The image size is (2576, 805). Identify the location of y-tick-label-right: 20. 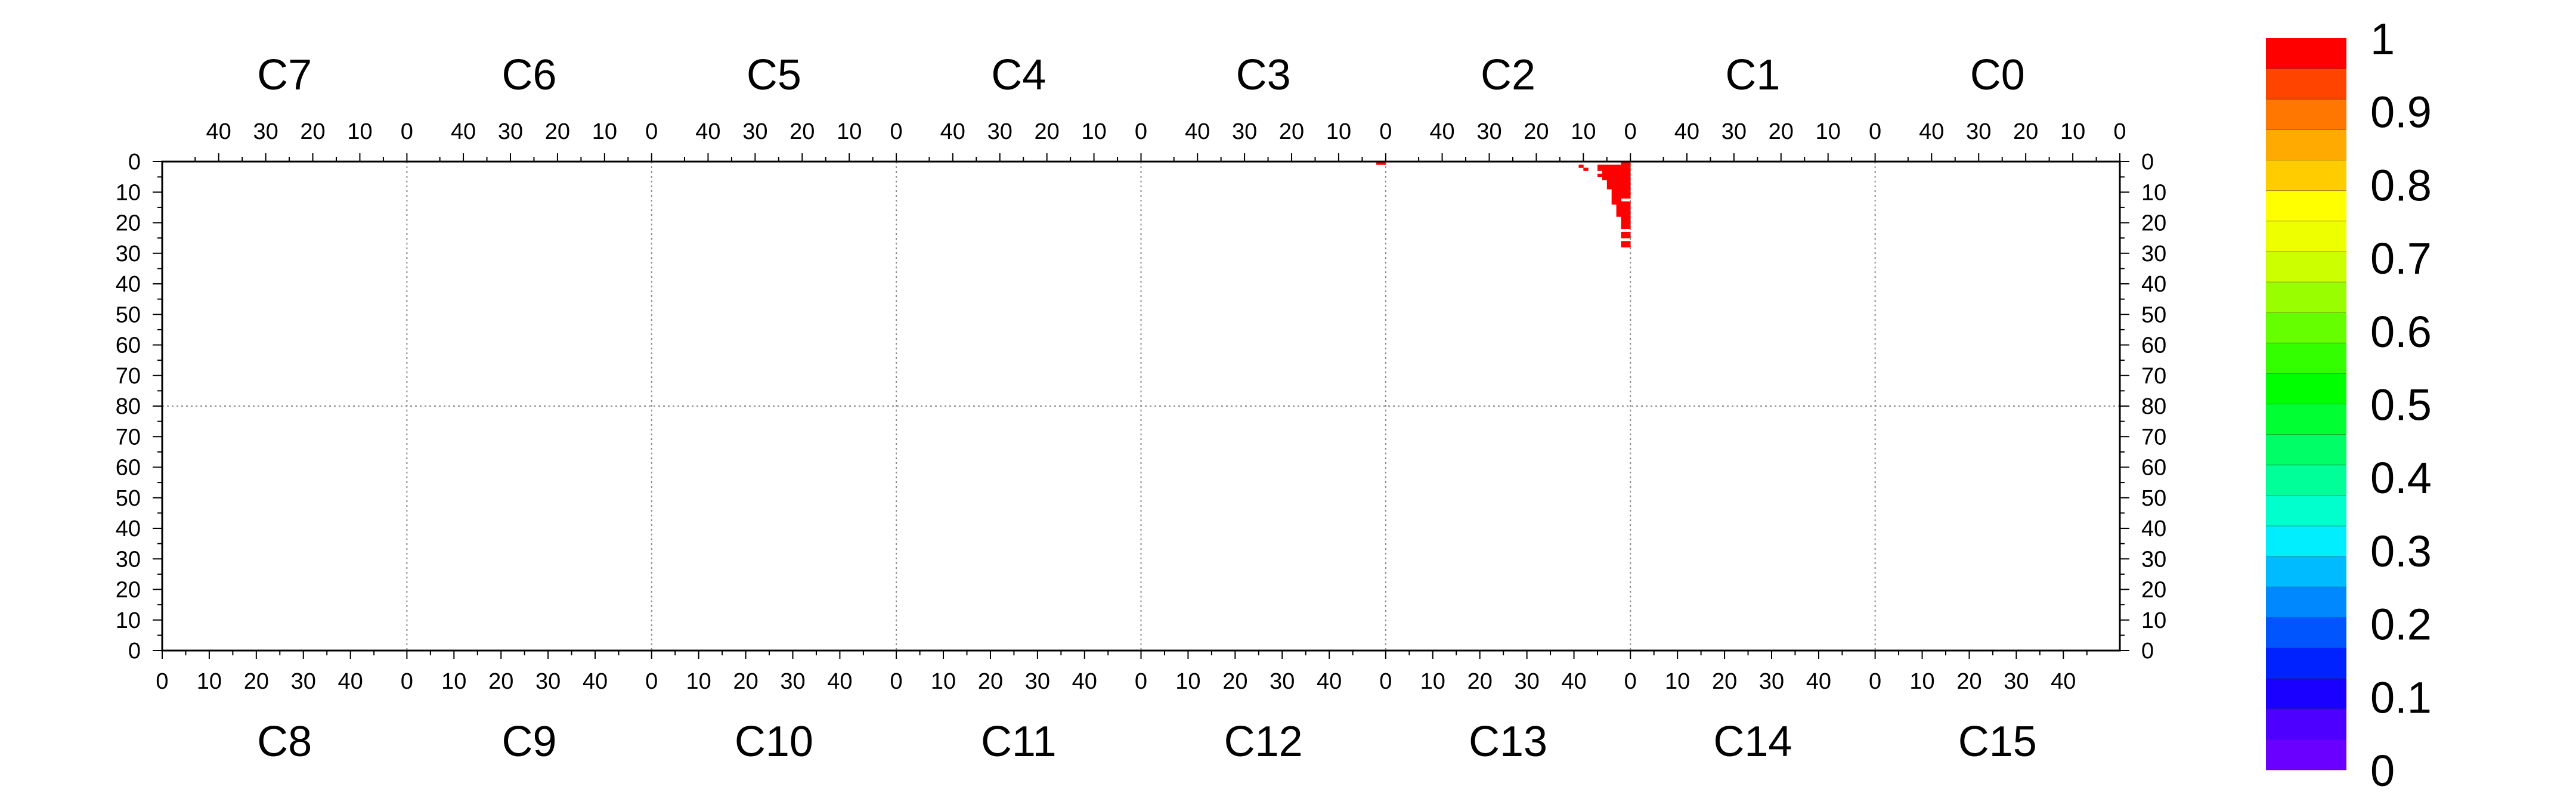
(2153, 591).